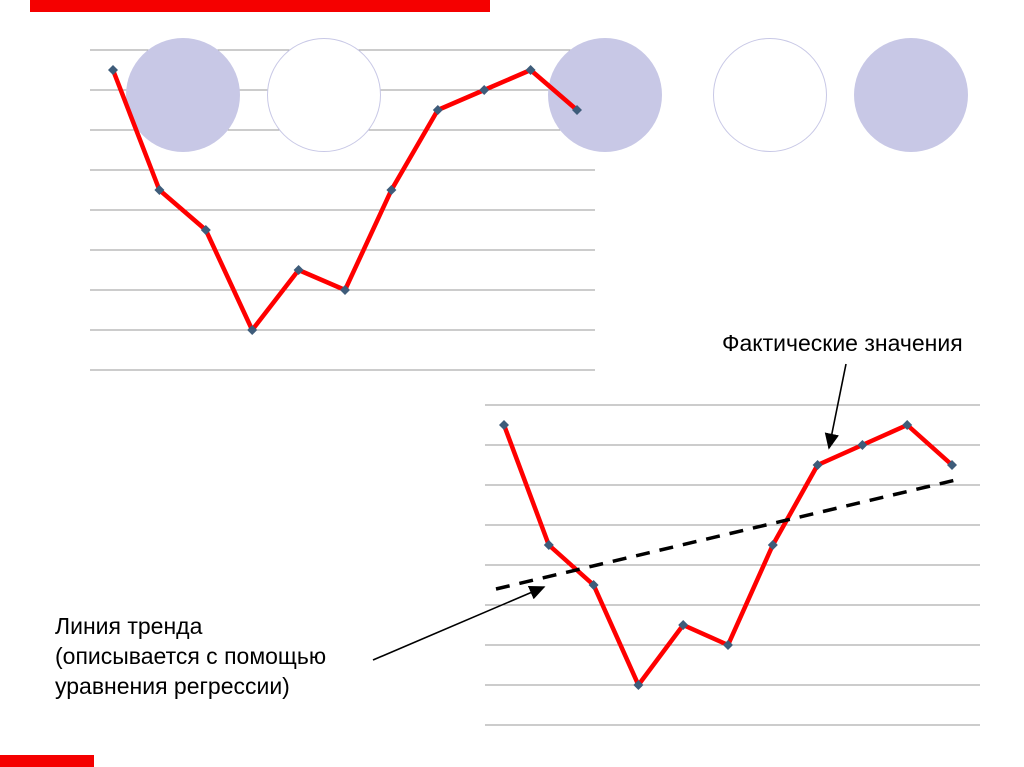 The image size is (1024, 767). I want to click on trend-line-label-line3: уравнения регрессии), so click(172, 686).